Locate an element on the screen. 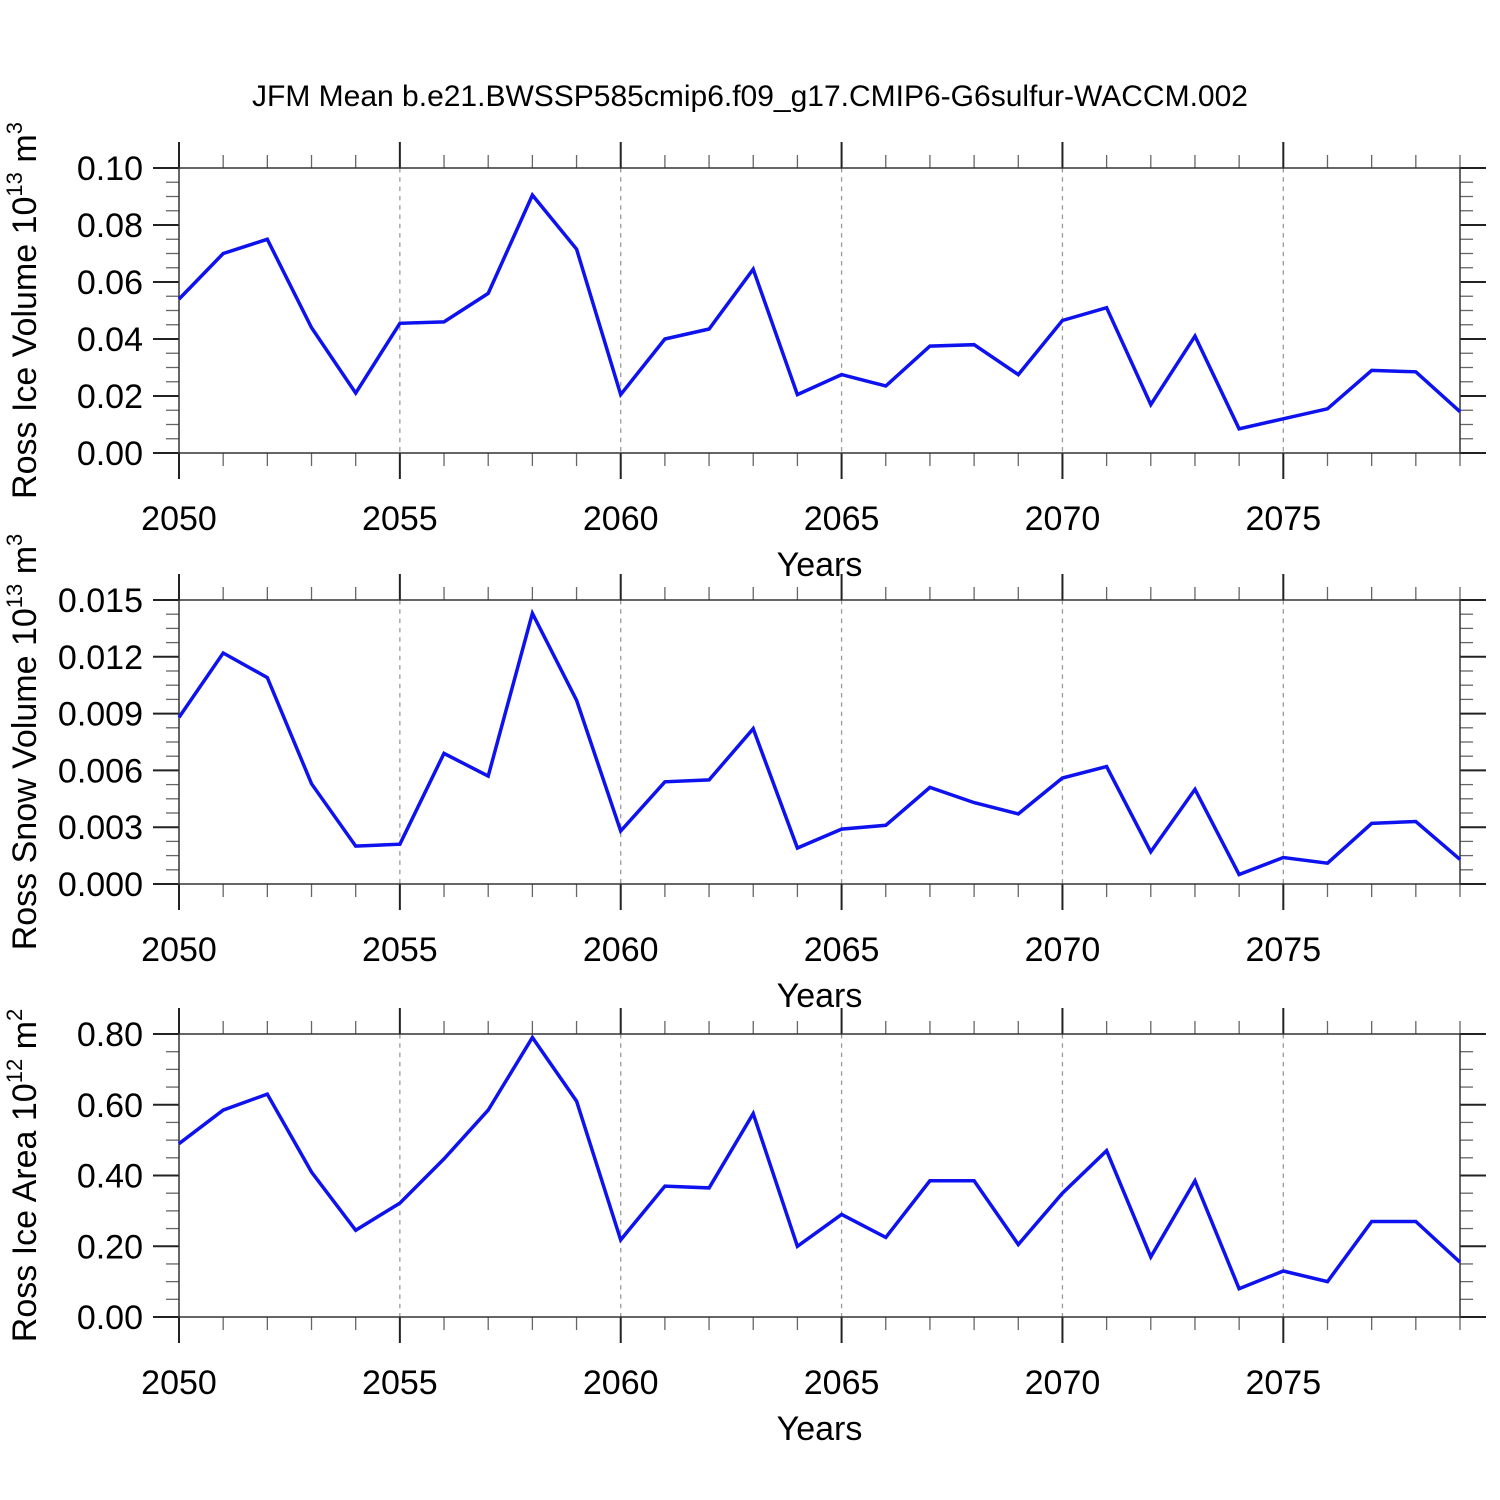 This screenshot has width=1500, height=1500. y-tick-labels: 0.00 0.20 0.40 0.60 0.80 is located at coordinates (110, 1176).